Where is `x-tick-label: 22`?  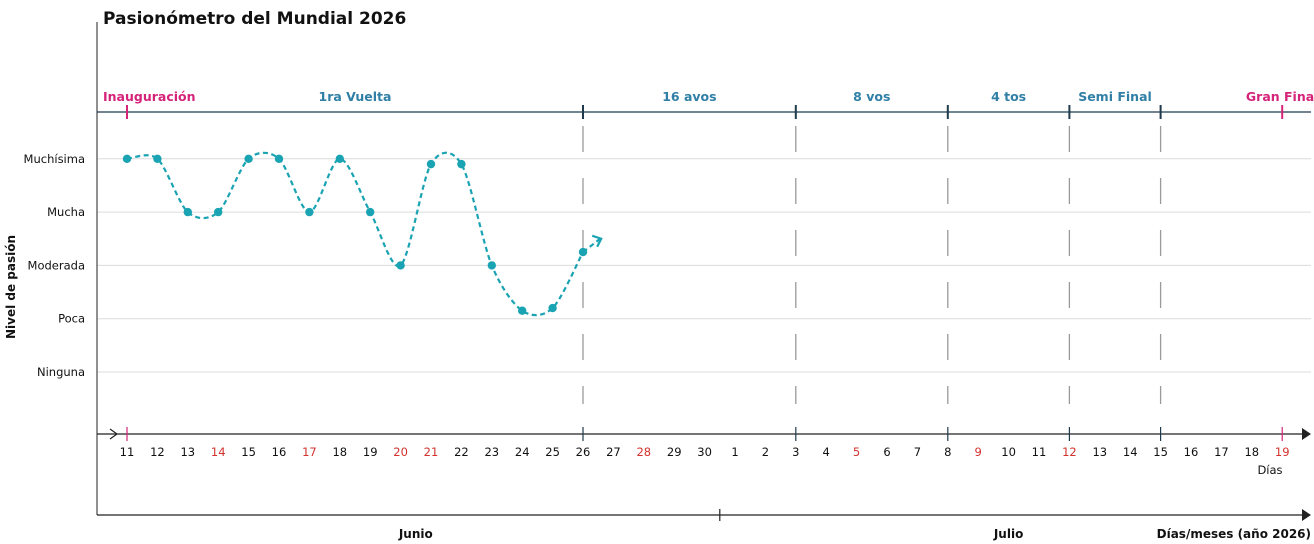 x-tick-label: 22 is located at coordinates (461, 452).